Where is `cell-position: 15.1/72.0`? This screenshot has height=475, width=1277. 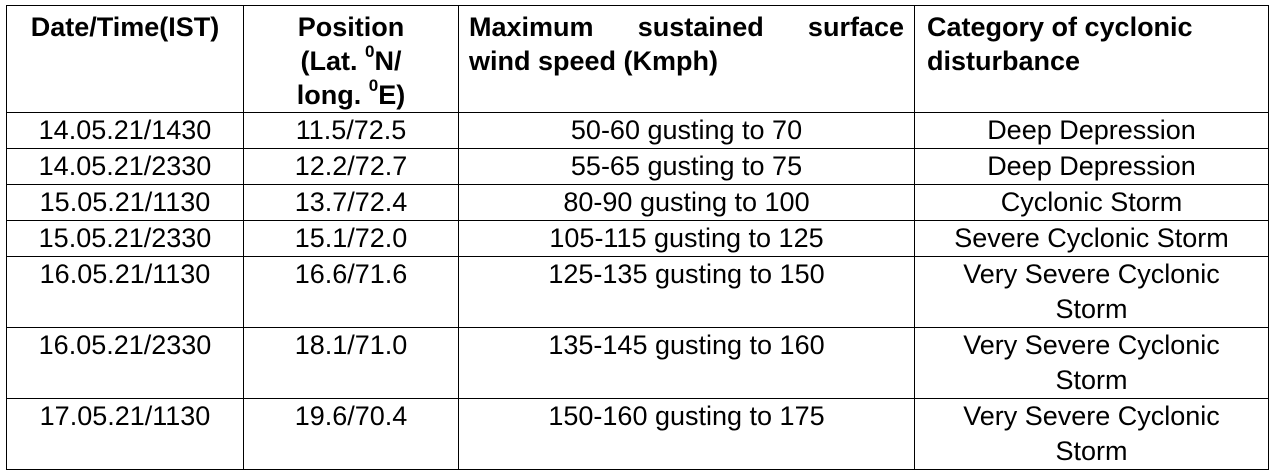 cell-position: 15.1/72.0 is located at coordinates (351, 238).